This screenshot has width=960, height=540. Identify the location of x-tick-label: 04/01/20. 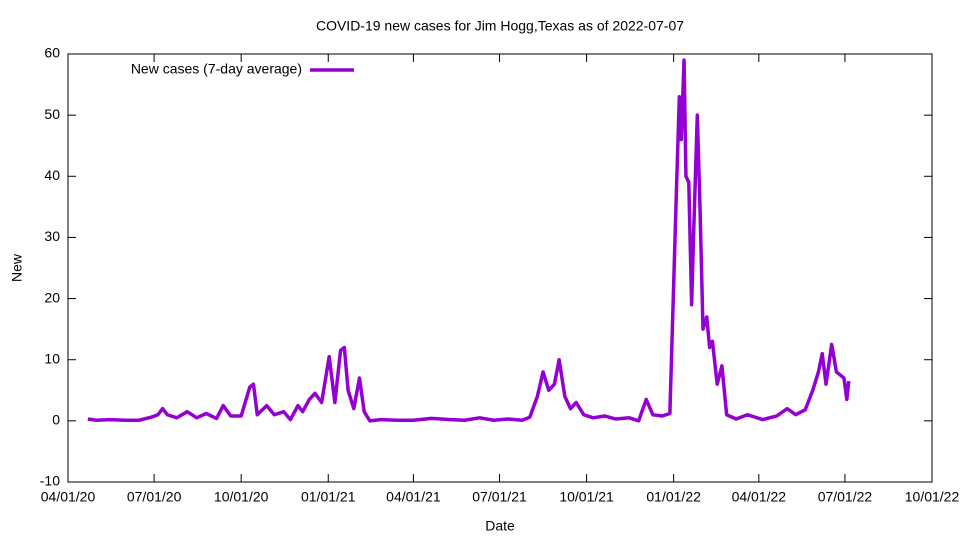
(68, 497).